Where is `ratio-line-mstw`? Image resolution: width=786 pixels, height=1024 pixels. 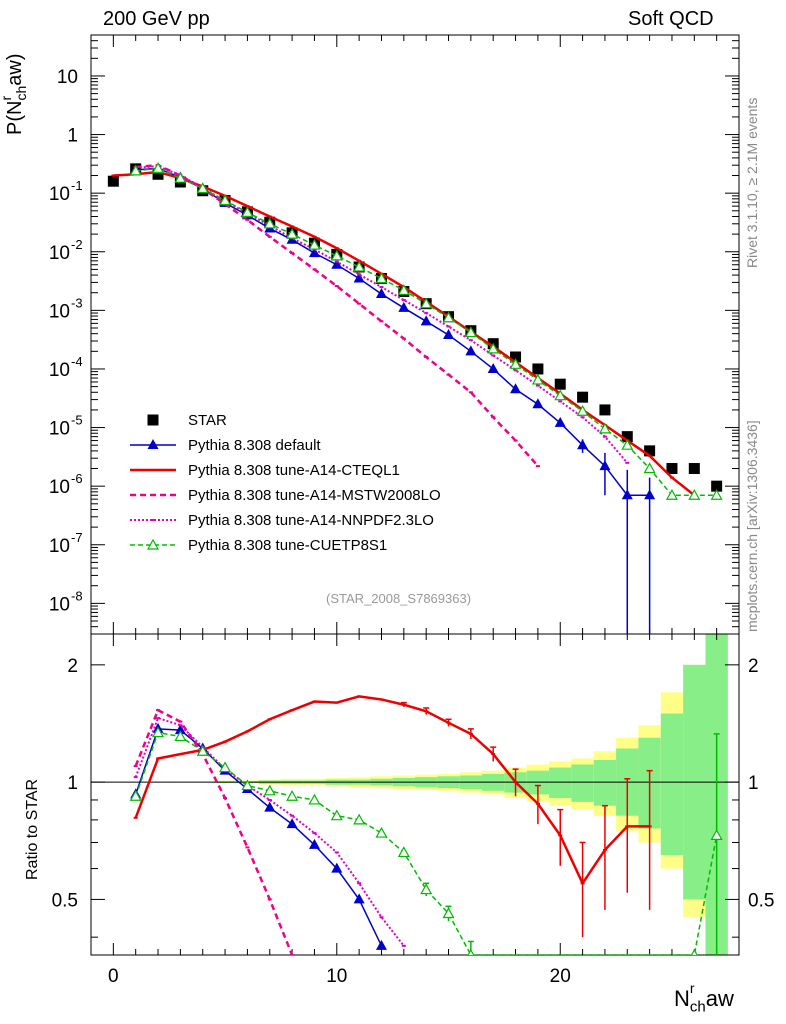 ratio-line-mstw is located at coordinates (214, 831).